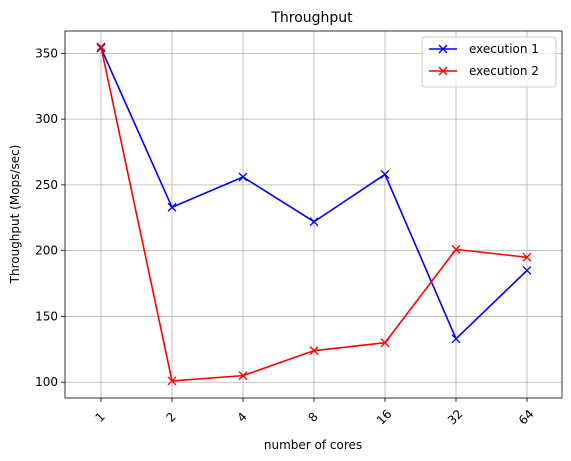 Image resolution: width=571 pixels, height=461 pixels. I want to click on y-tick-label: 300, so click(46, 119).